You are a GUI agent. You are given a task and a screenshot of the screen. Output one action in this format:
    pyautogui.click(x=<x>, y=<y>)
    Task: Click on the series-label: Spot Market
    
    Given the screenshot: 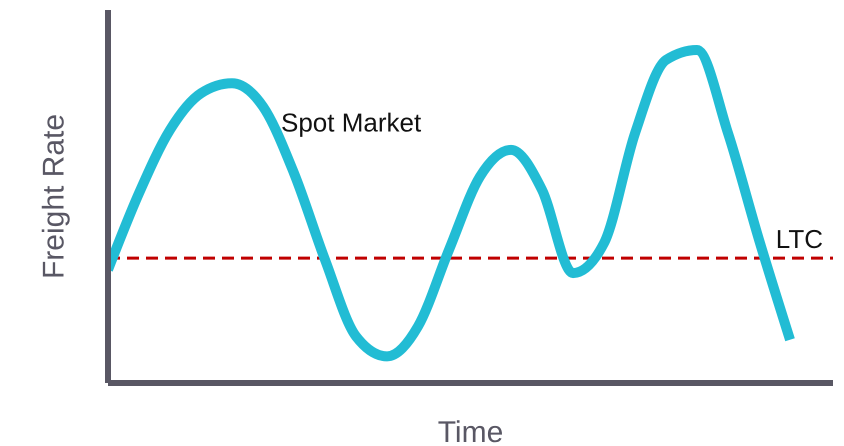 What is the action you would take?
    pyautogui.click(x=351, y=122)
    